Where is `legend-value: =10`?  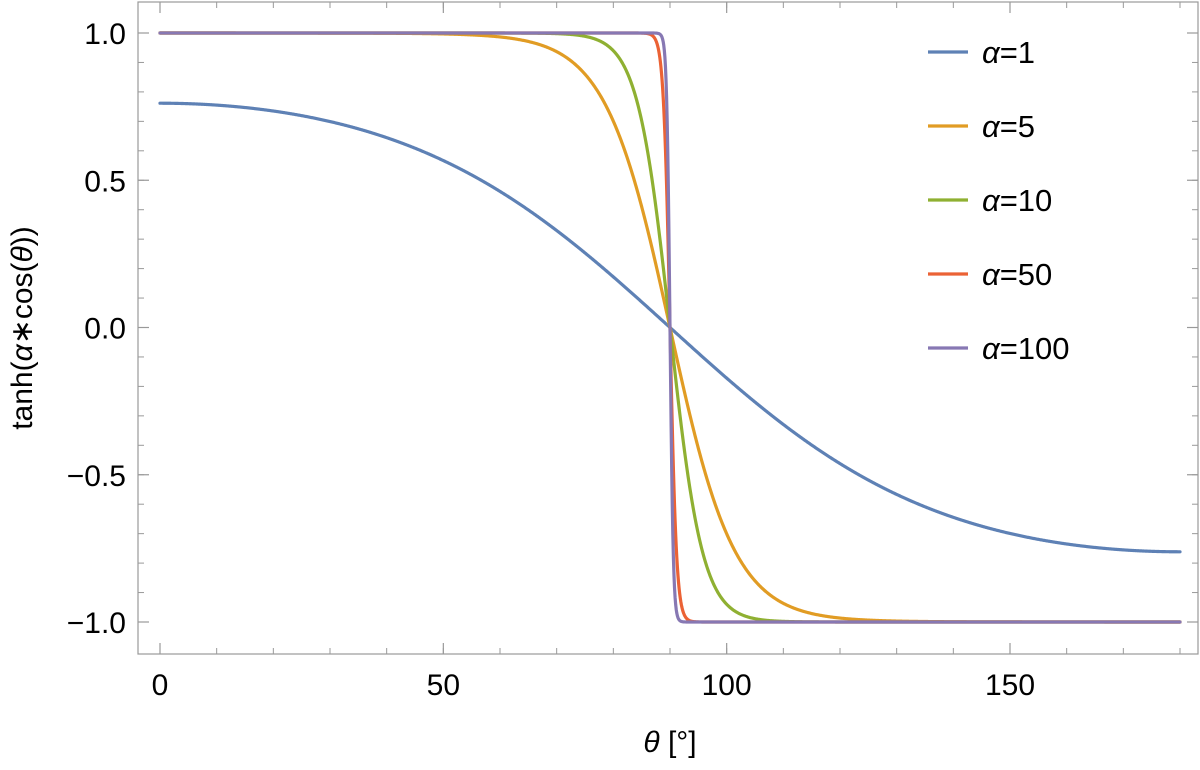
legend-value: =10 is located at coordinates (1026, 200).